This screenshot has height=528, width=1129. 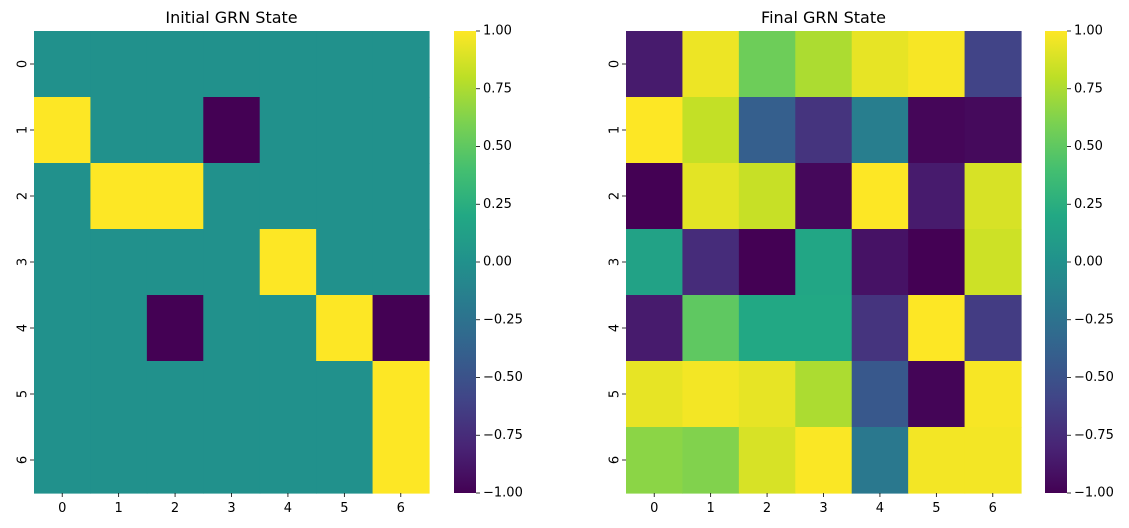 What do you see at coordinates (823, 17) in the screenshot?
I see `chart-title: Final GRN State` at bounding box center [823, 17].